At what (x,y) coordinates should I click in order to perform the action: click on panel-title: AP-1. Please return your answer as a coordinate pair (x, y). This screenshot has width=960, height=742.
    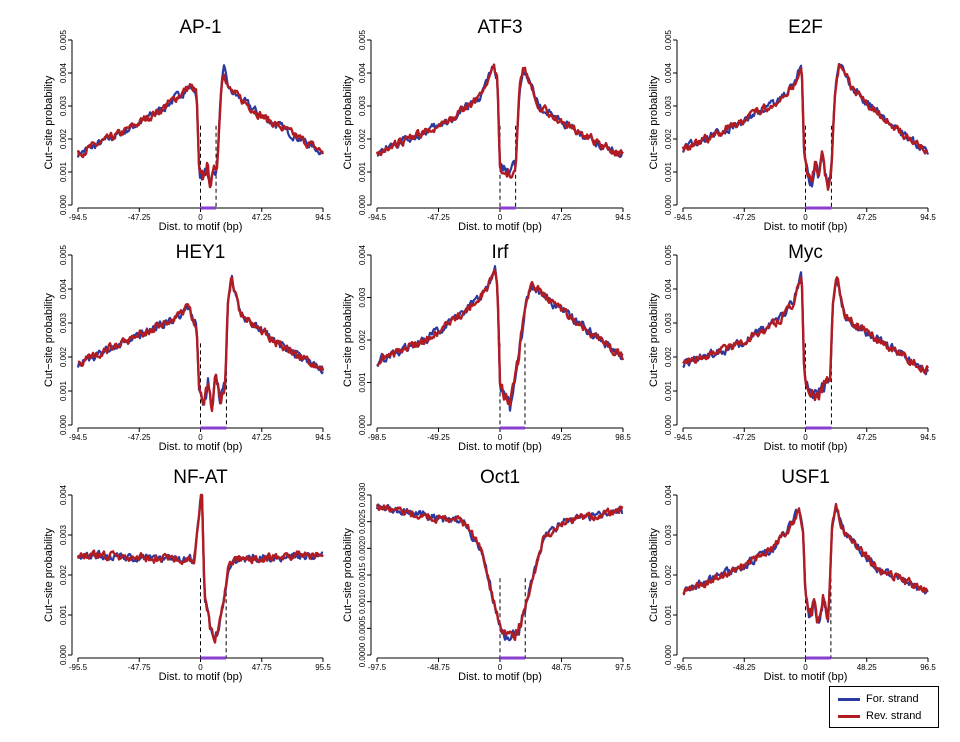
    Looking at the image, I should click on (200, 27).